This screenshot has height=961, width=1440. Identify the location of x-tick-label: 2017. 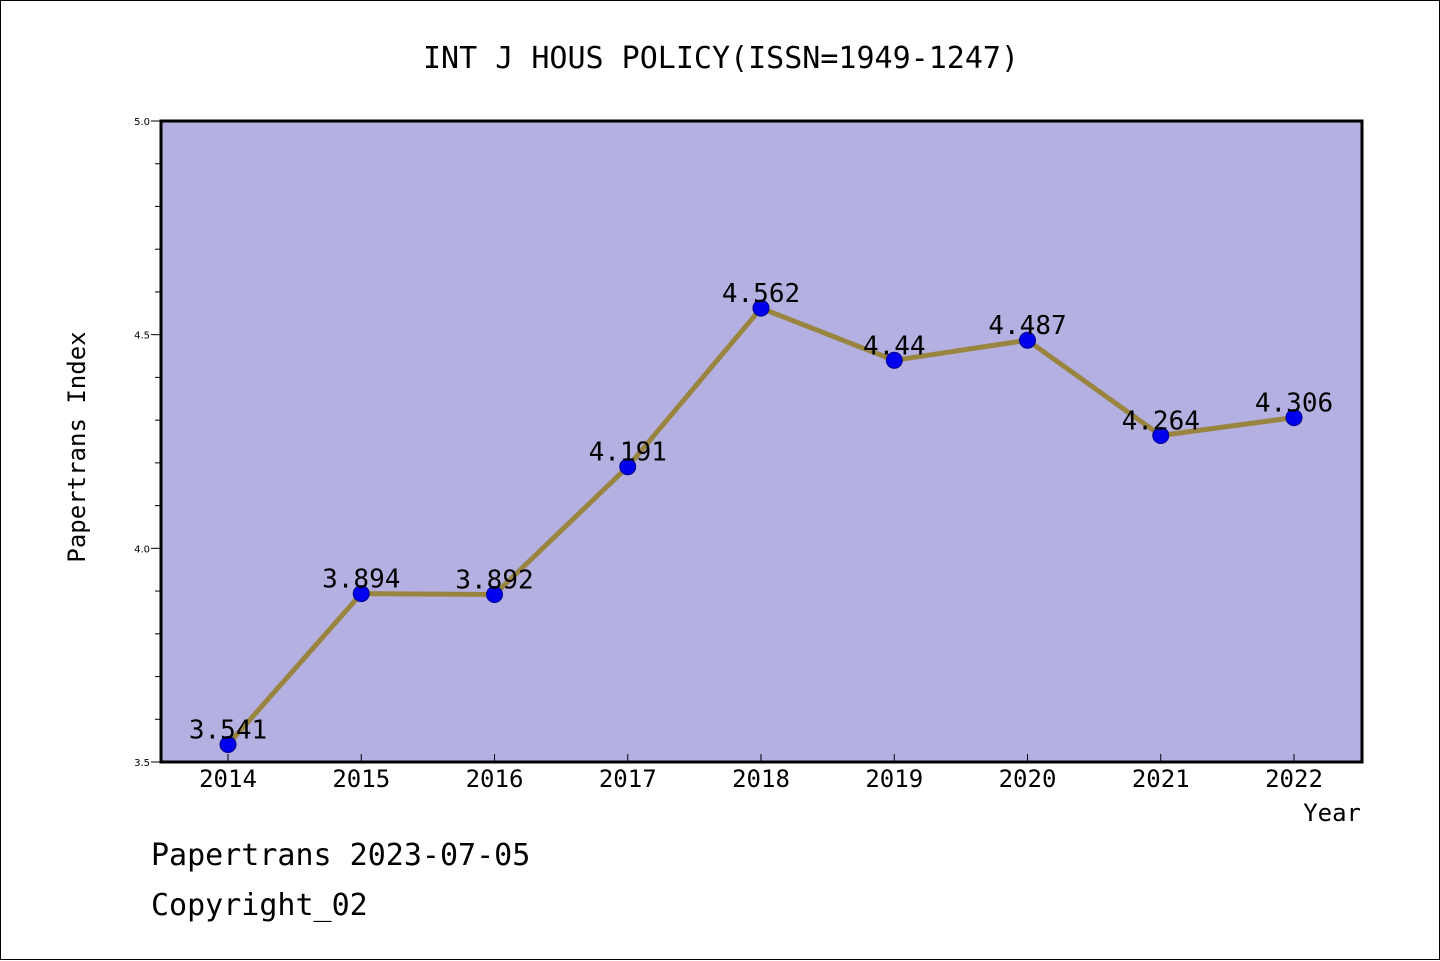
(628, 779).